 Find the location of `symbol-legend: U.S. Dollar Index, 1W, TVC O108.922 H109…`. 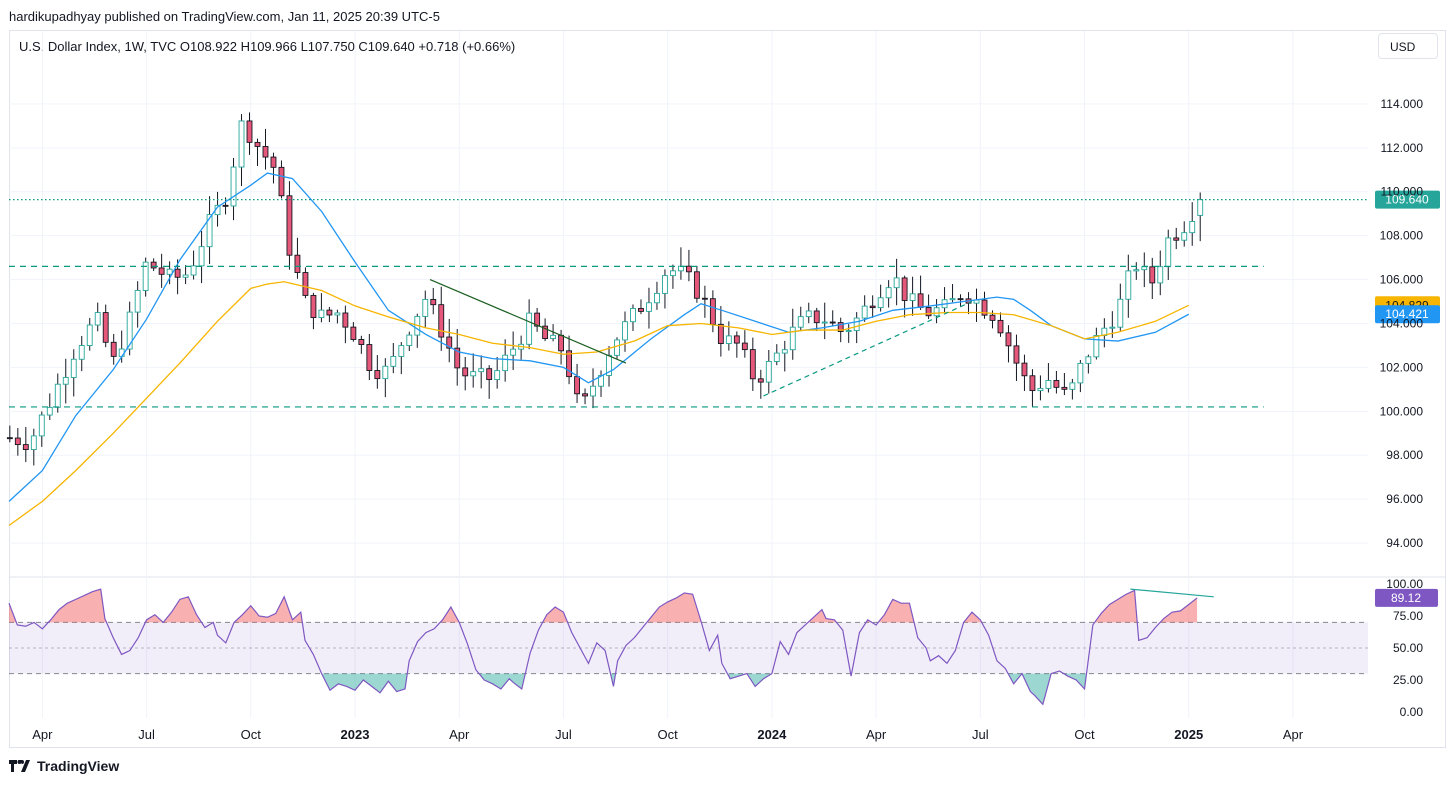

symbol-legend: U.S. Dollar Index, 1W, TVC O108.922 H109… is located at coordinates (267, 46).